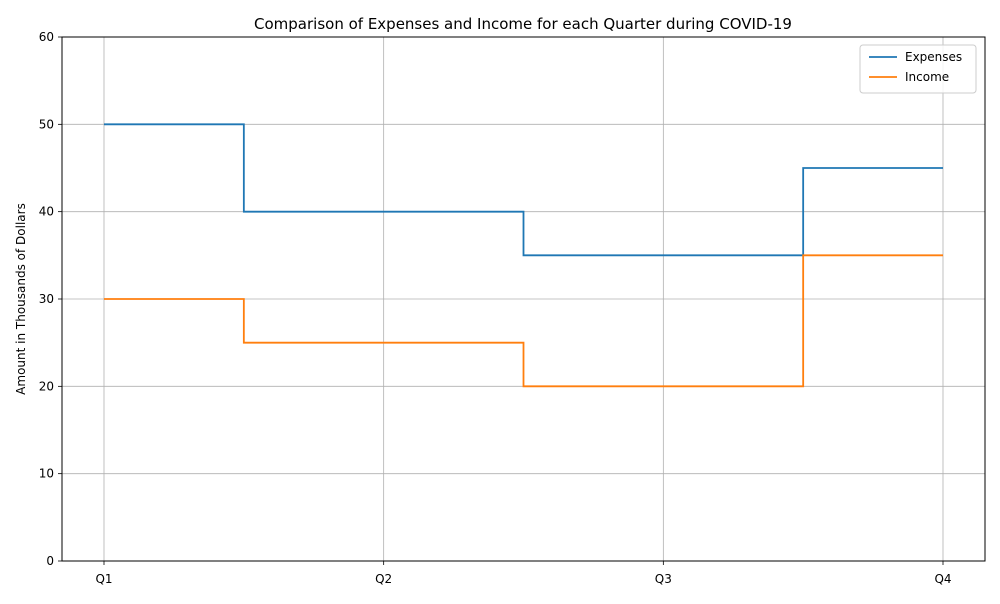 This screenshot has width=1000, height=604. What do you see at coordinates (46, 37) in the screenshot?
I see `y-tick-label: 60` at bounding box center [46, 37].